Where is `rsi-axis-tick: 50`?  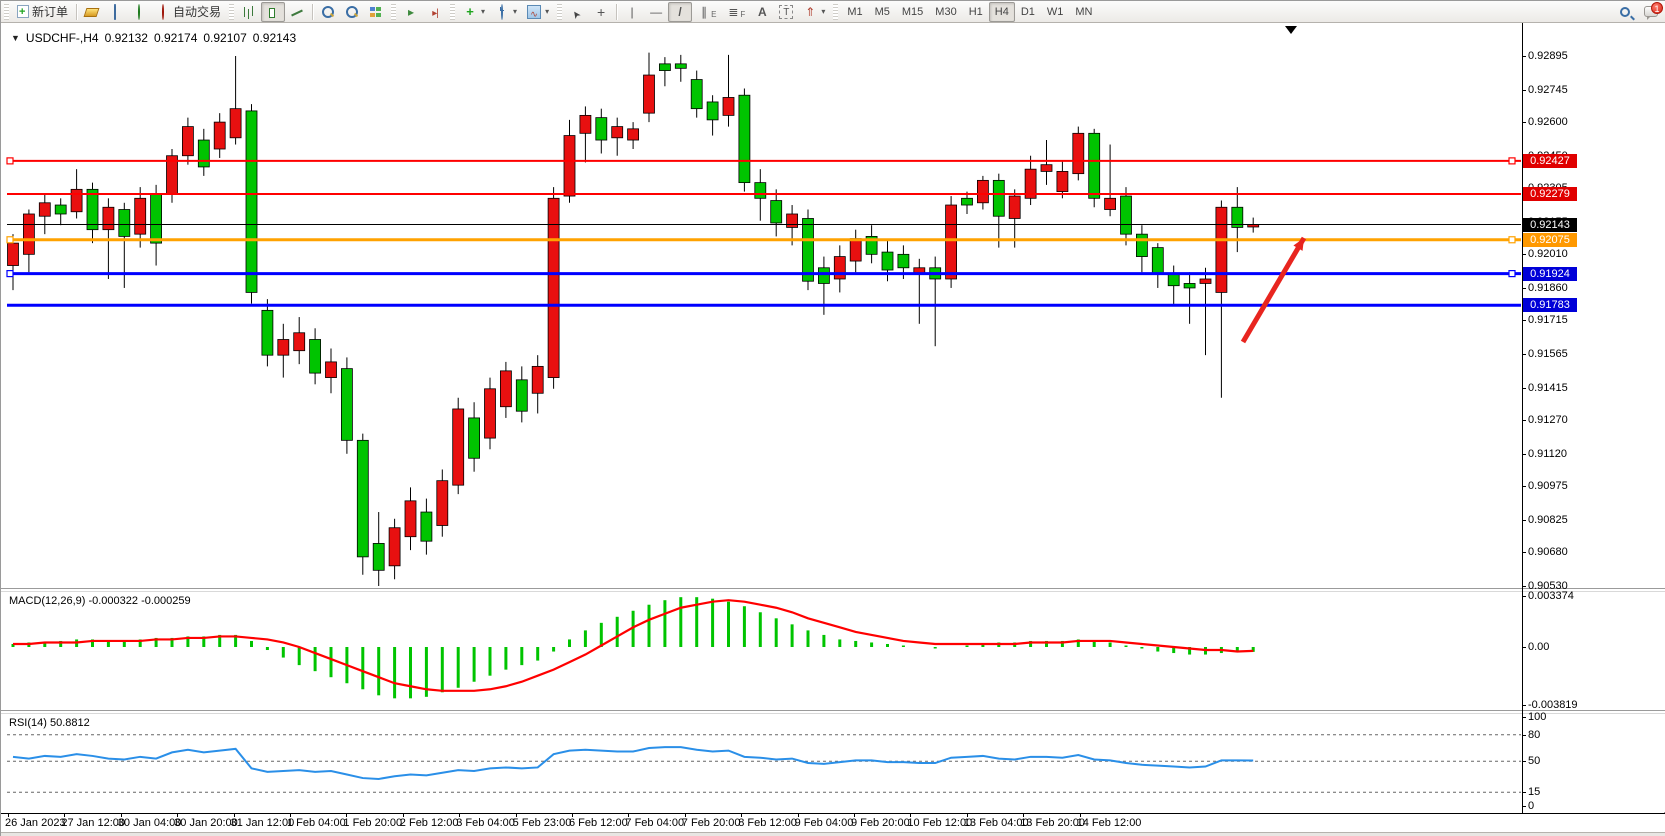 rsi-axis-tick: 50 is located at coordinates (1534, 761).